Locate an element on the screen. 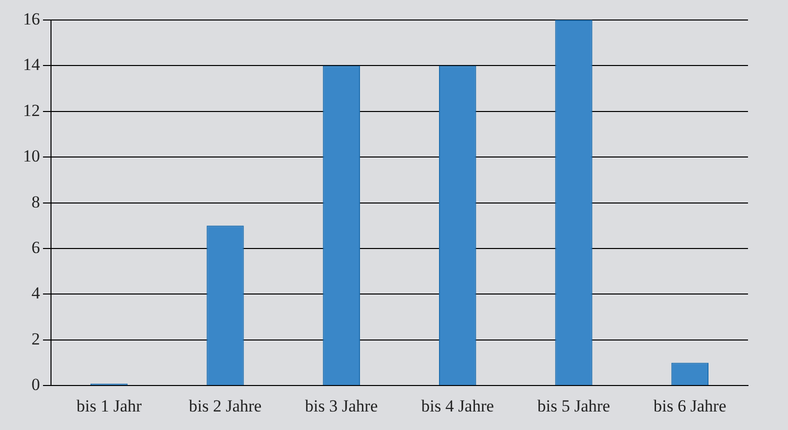 The width and height of the screenshot is (788, 430). y-tick-label: 4 is located at coordinates (36, 293).